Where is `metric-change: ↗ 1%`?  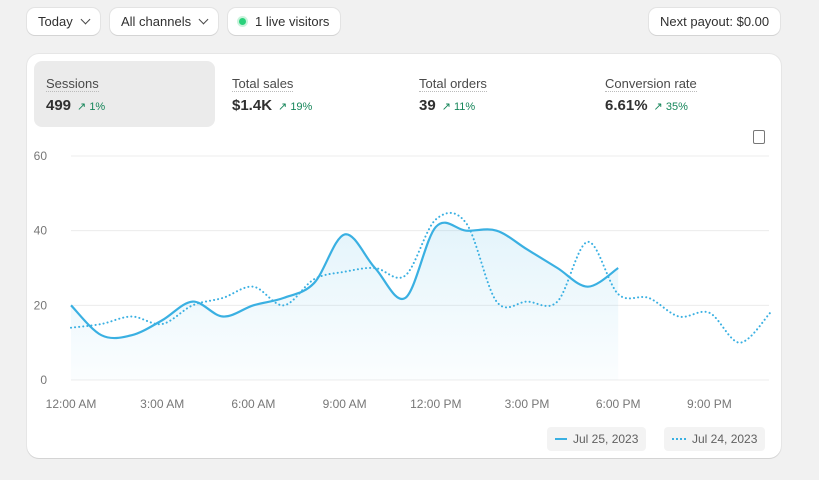
metric-change: ↗ 1% is located at coordinates (91, 107).